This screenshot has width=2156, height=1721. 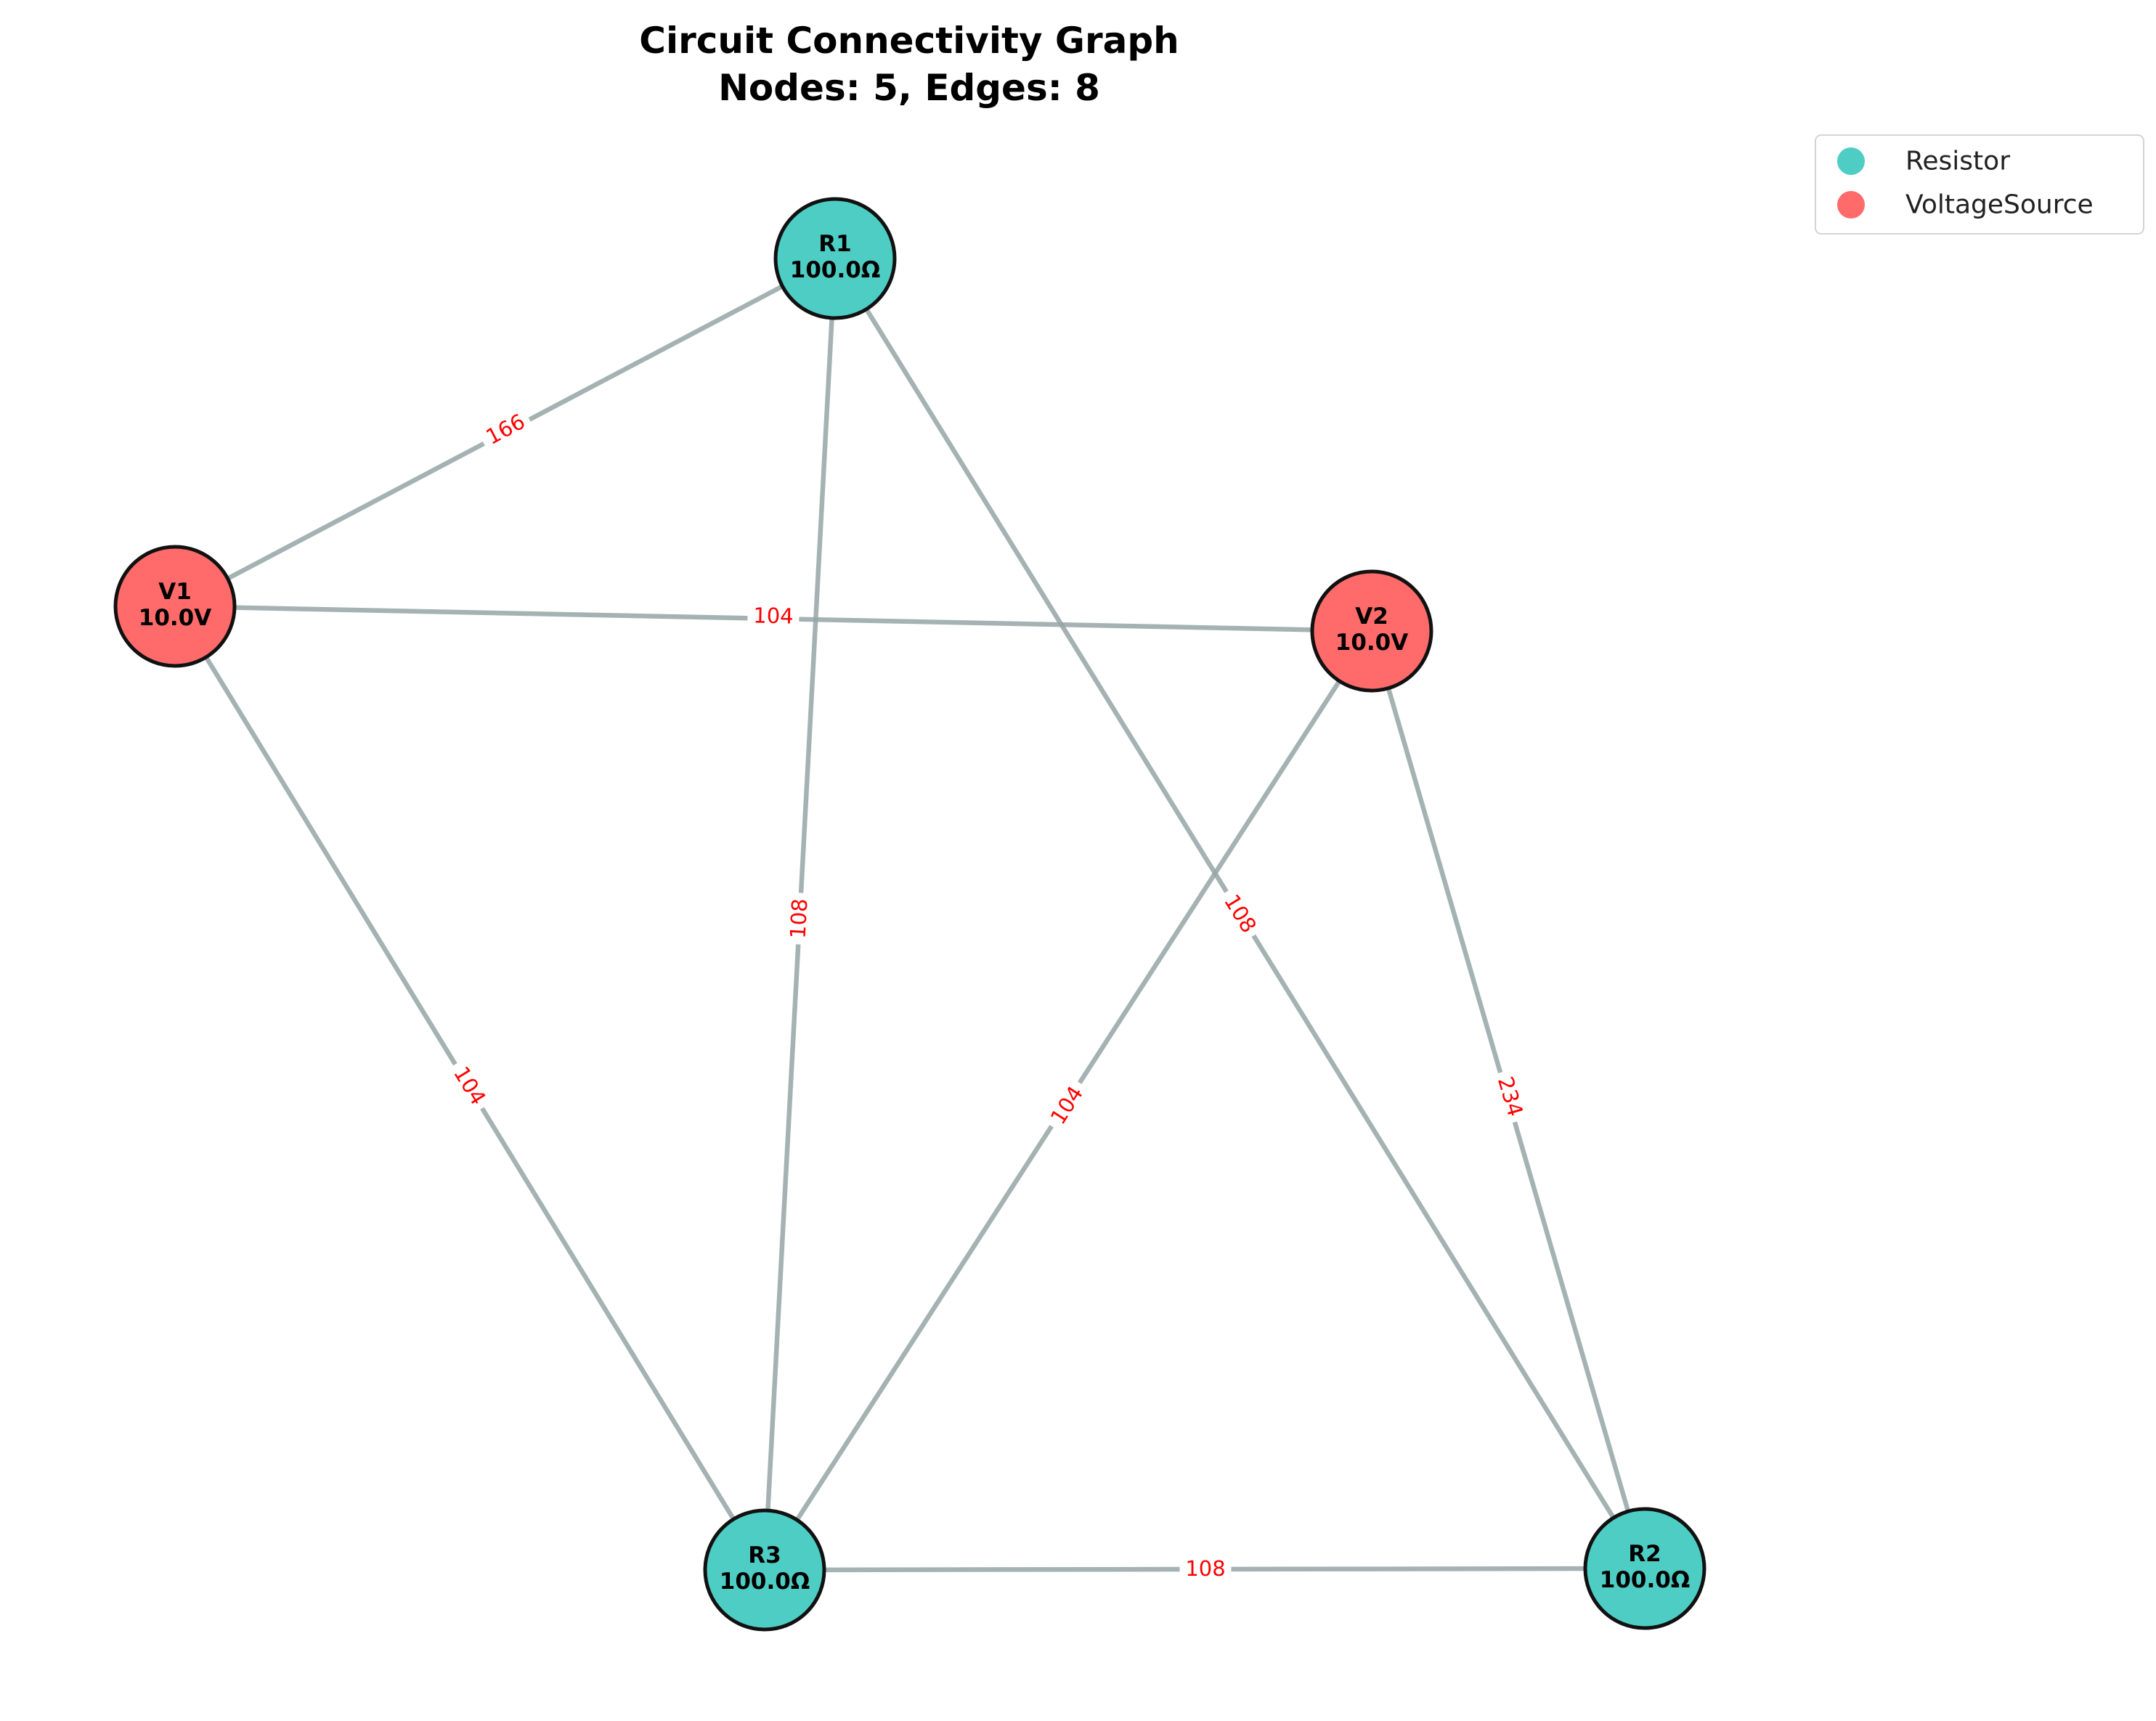 I want to click on edge-weight-label: 166, so click(x=506, y=429).